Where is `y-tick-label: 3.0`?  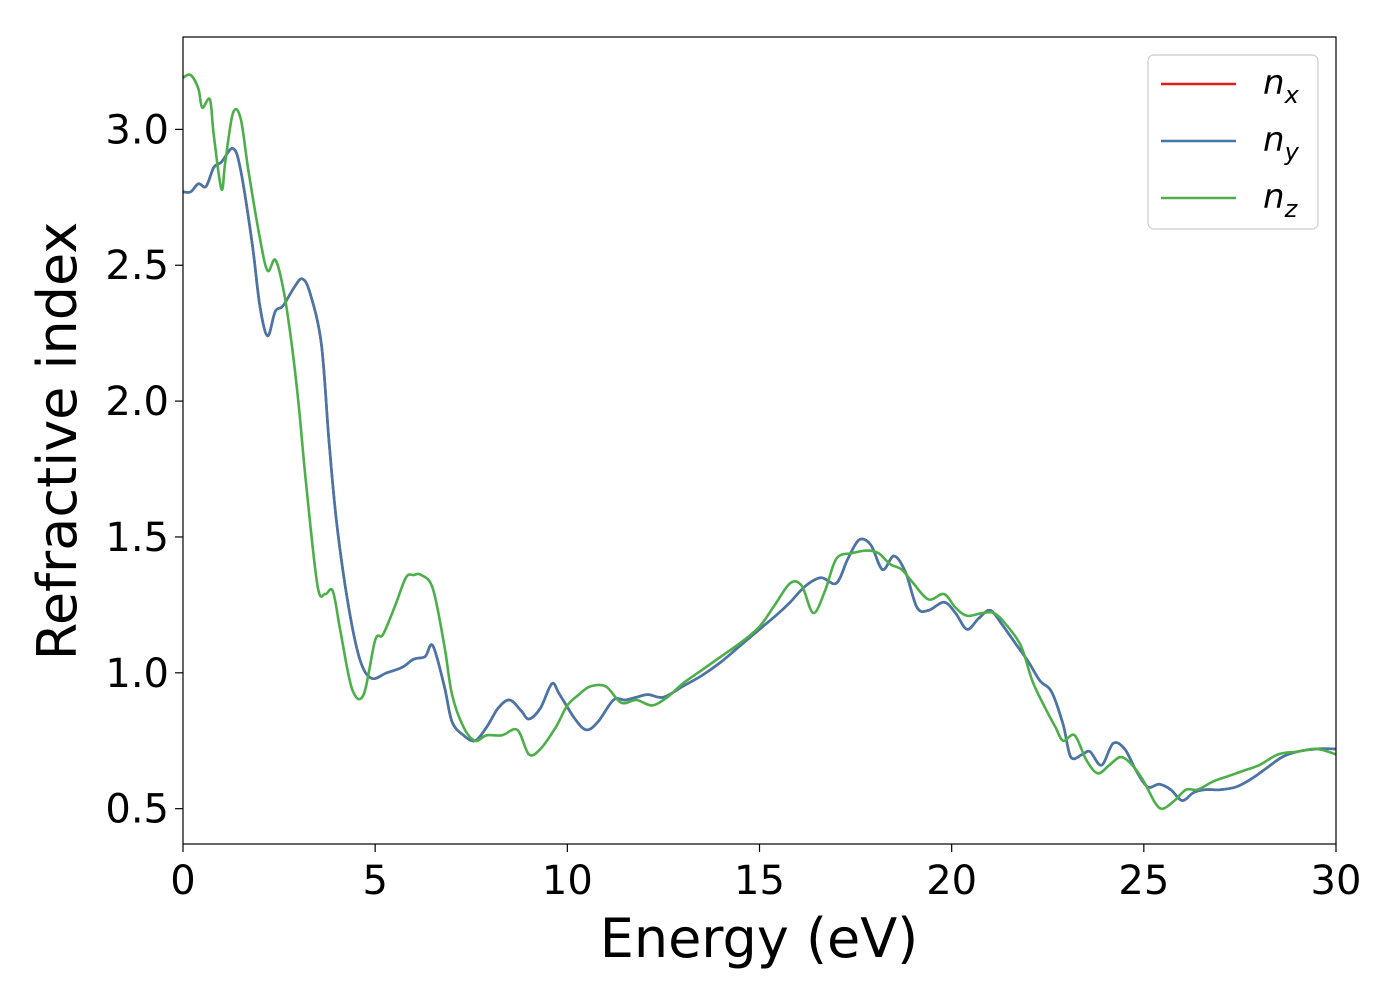
y-tick-label: 3.0 is located at coordinates (137, 130).